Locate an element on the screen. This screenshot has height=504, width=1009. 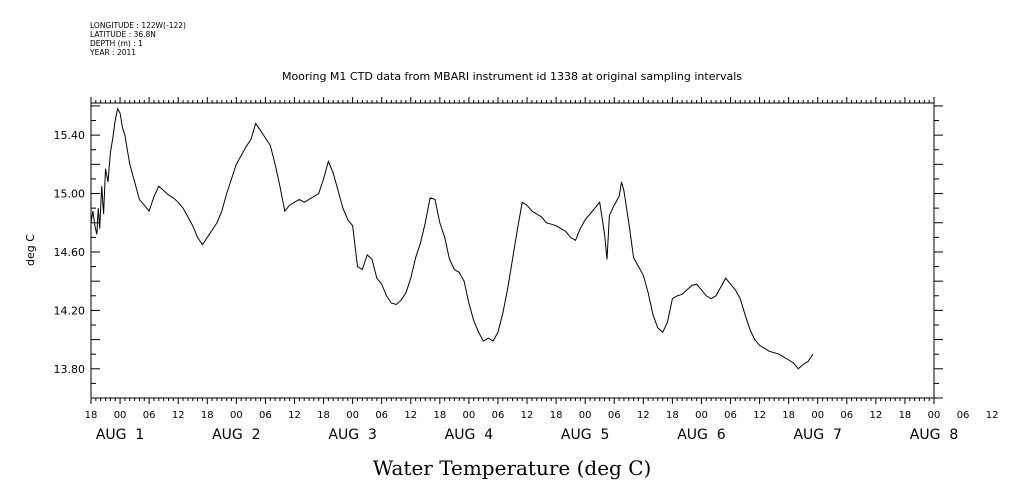
y-tick-labels: 13.80 14.20 14.60 15.00 15.40 is located at coordinates (70, 252).